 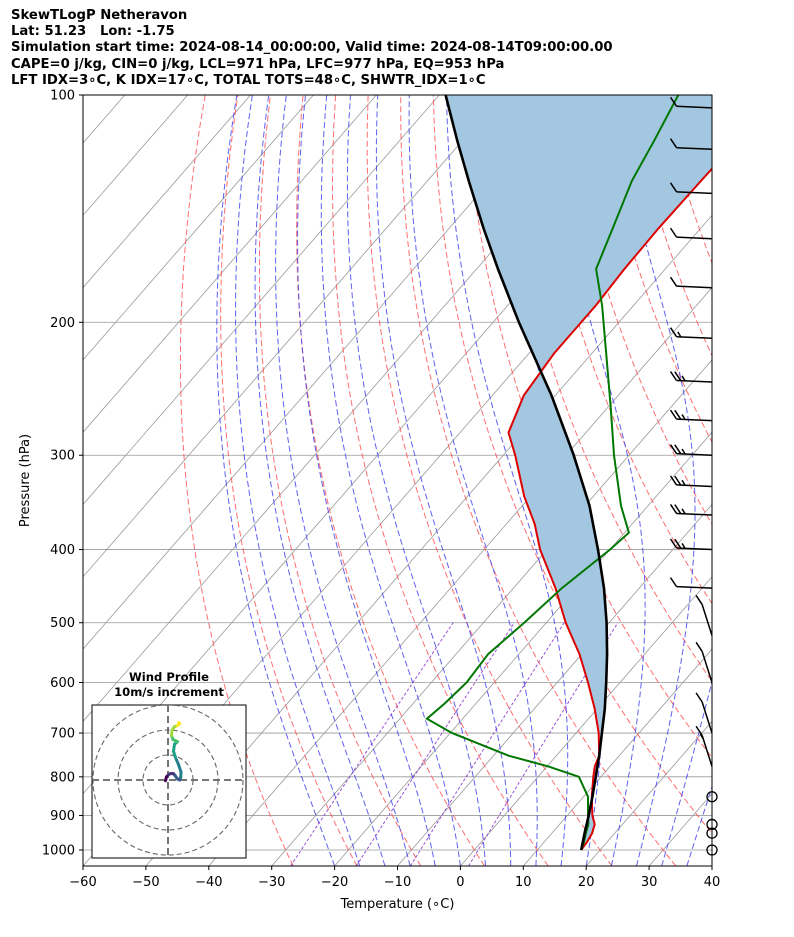 What do you see at coordinates (208, 882) in the screenshot?
I see `x-tick-label: −40` at bounding box center [208, 882].